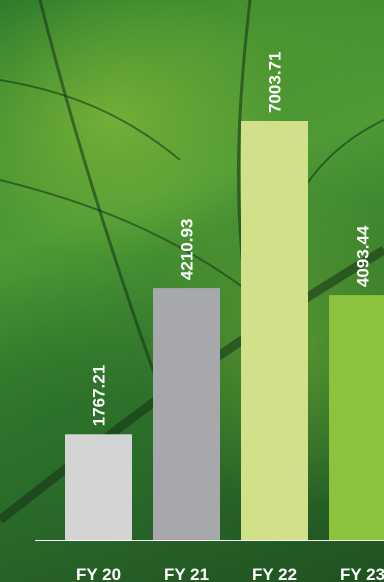 This screenshot has height=582, width=384. Describe the element at coordinates (274, 573) in the screenshot. I see `x-tick-label: FY 22` at that location.